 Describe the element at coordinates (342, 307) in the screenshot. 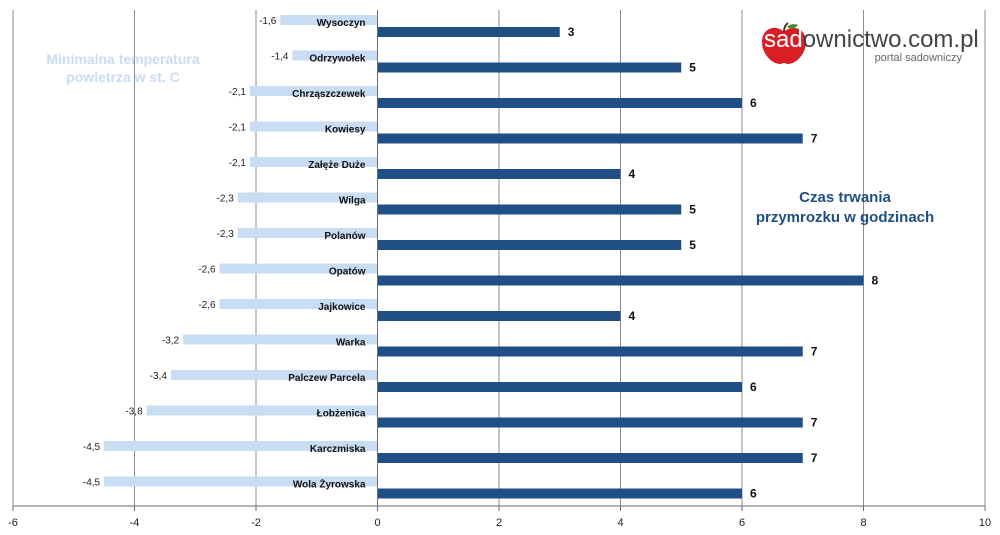

I see `category-label-8: Jajkowice` at that location.